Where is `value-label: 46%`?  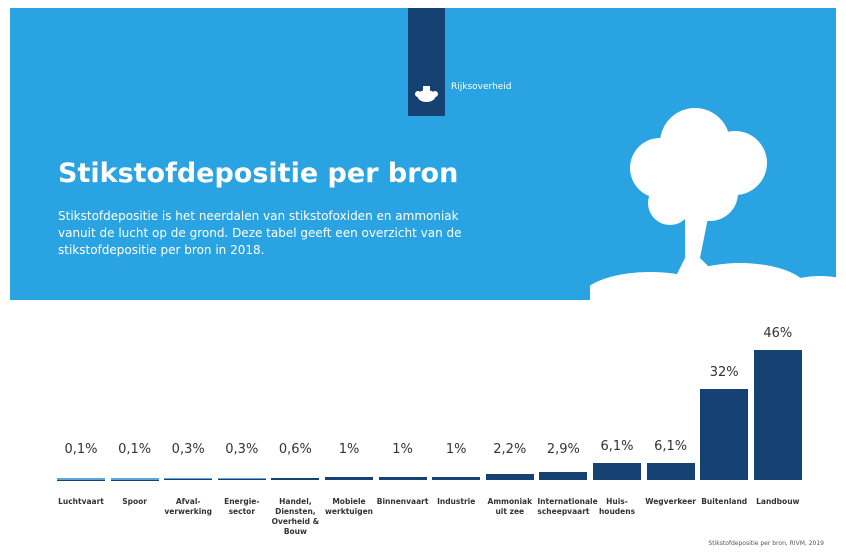 value-label: 46% is located at coordinates (778, 333).